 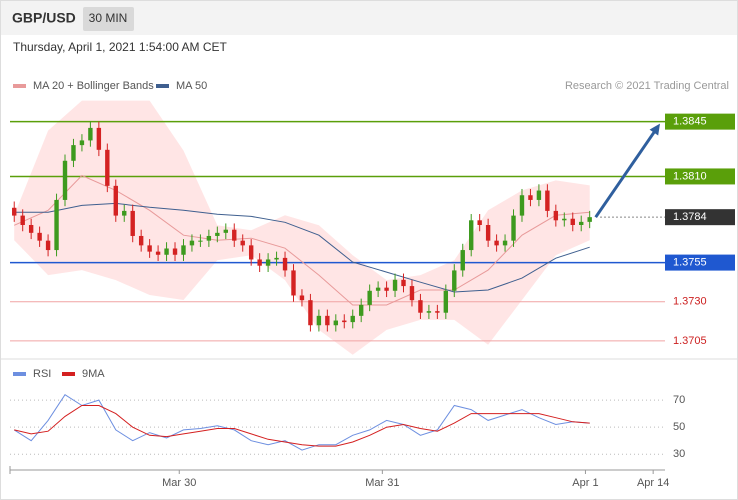 I want to click on interval-label: 30 MIN, so click(x=108, y=18).